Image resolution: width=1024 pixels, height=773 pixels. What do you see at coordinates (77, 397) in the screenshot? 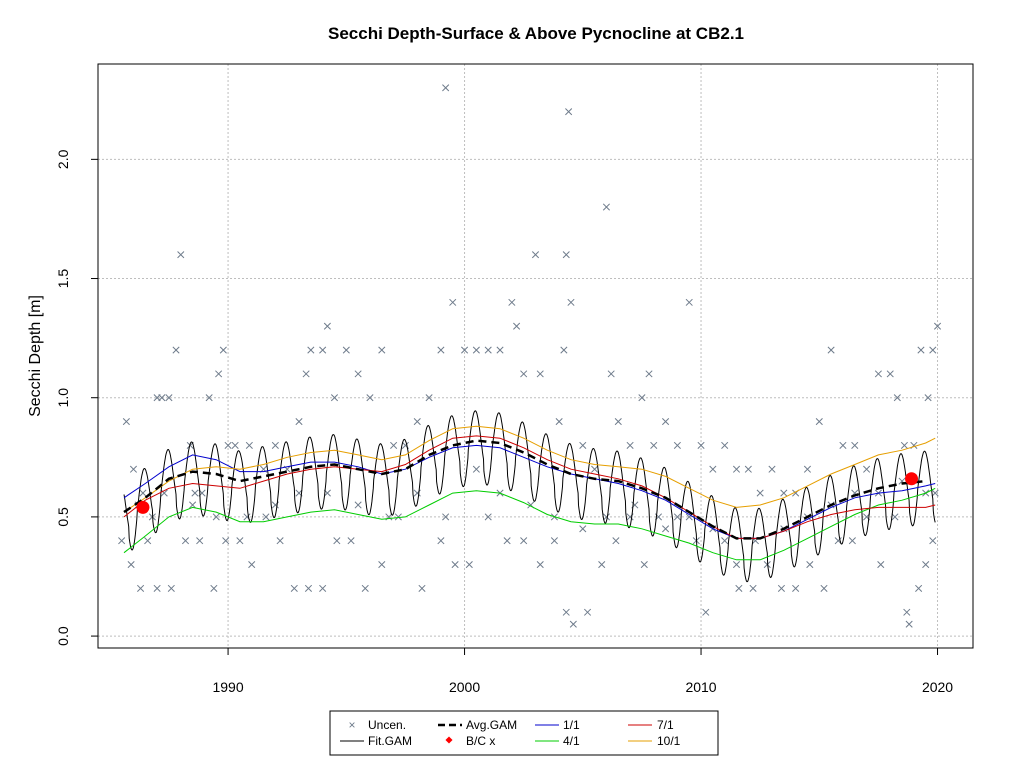
I see `y-axis: 0.0 0.5 1.0 1.5 2.0` at bounding box center [77, 397].